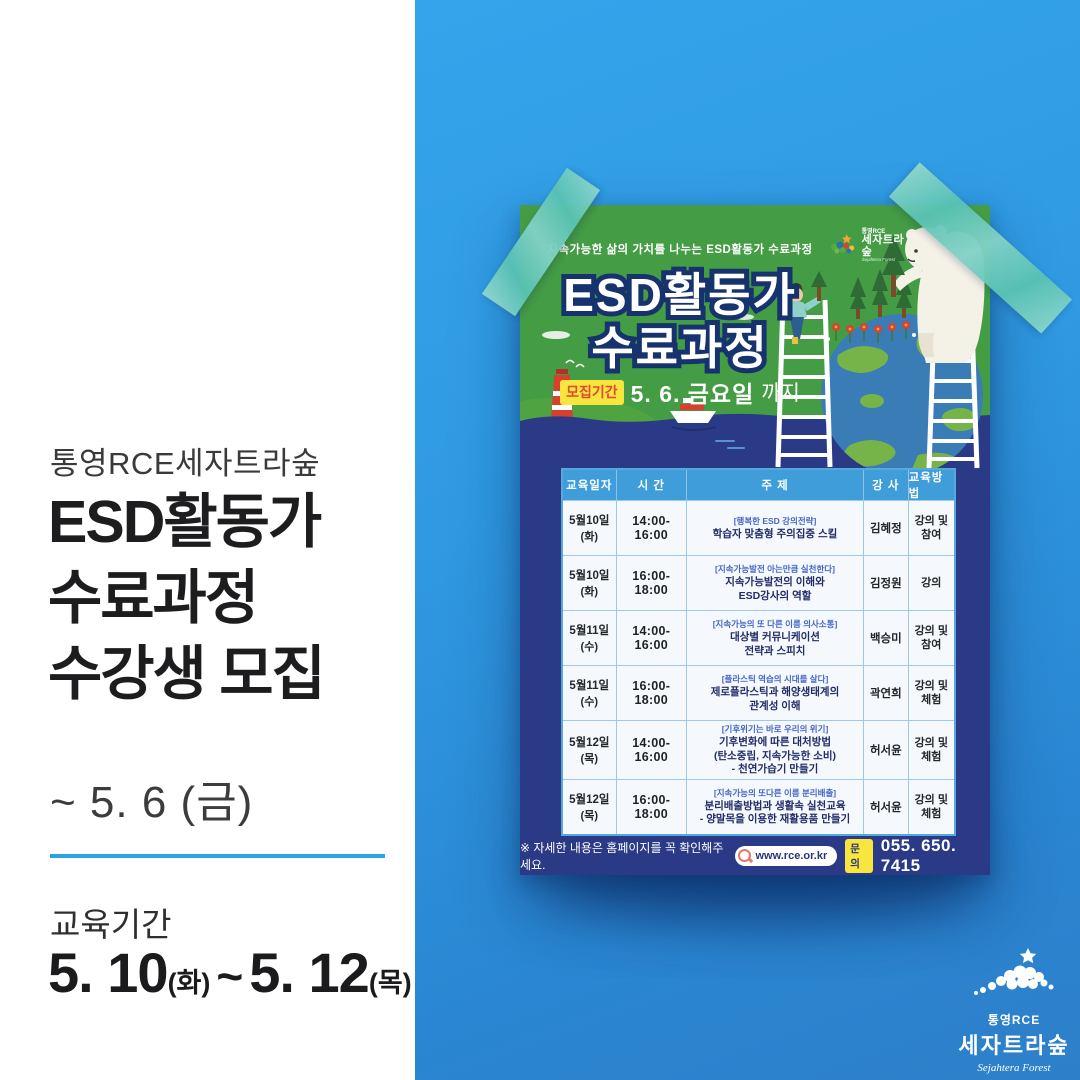 The image size is (1080, 1080). I want to click on period-end-day: (목), so click(390, 983).